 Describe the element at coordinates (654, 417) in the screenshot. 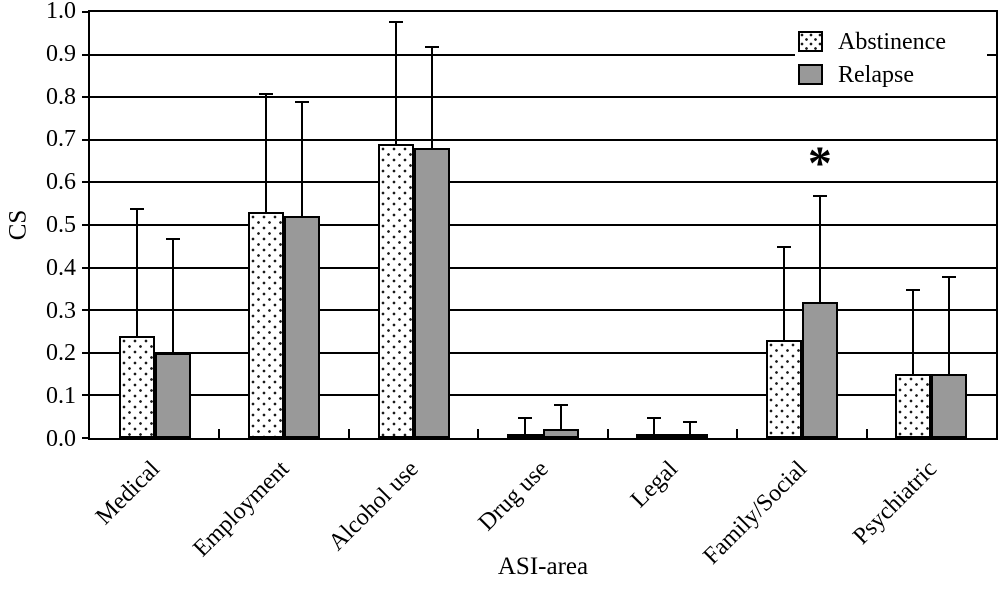

I see `error-bar-cap-abstinence-legal` at that location.